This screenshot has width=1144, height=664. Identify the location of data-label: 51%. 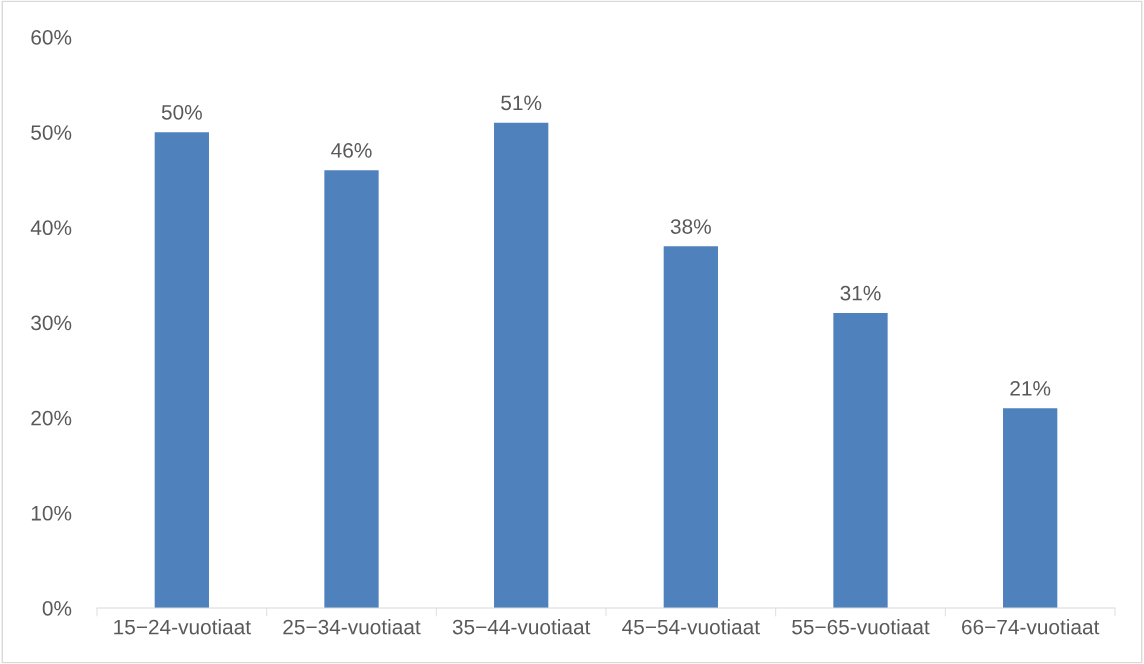
(521, 103).